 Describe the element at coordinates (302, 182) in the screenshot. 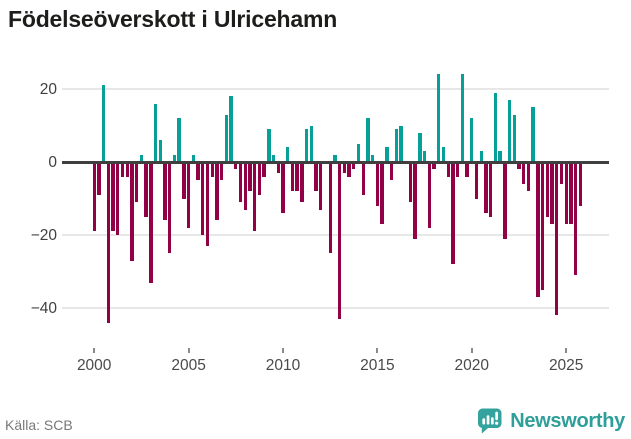

I see `bar-2011-q1` at that location.